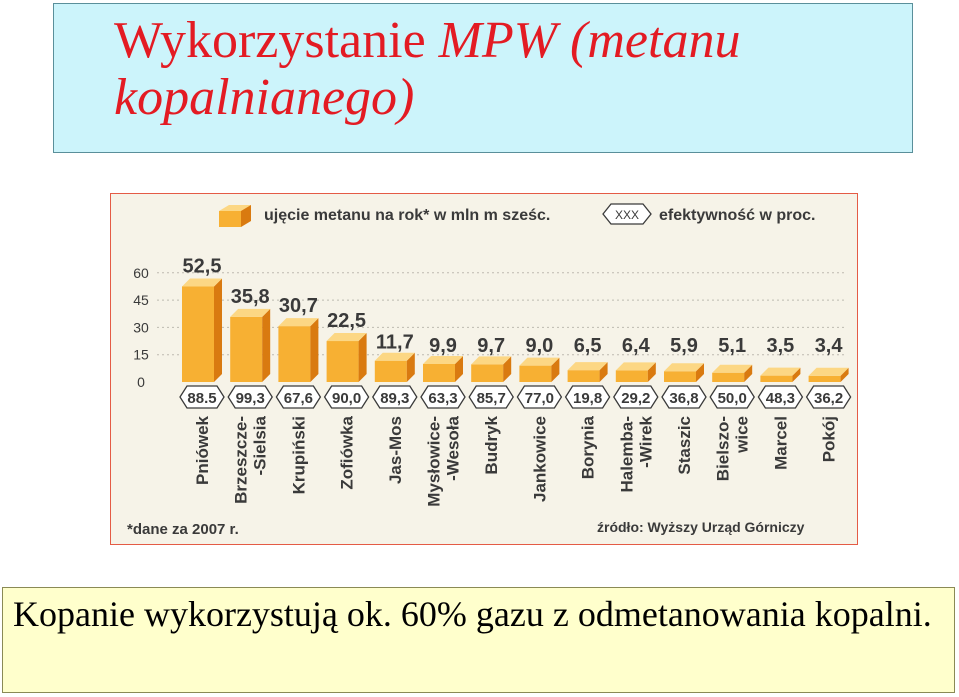  What do you see at coordinates (737, 215) in the screenshot?
I see `legend-efficiency-label: efektywność w proc.` at bounding box center [737, 215].